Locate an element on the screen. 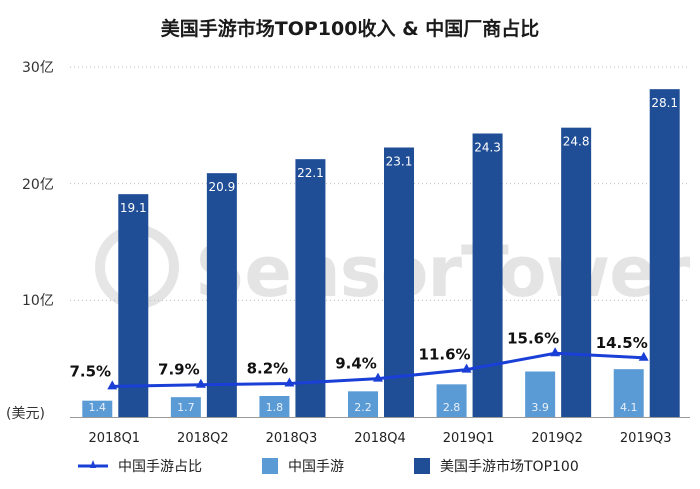 The width and height of the screenshot is (700, 489). bar-label-china: 2.8 is located at coordinates (452, 407).